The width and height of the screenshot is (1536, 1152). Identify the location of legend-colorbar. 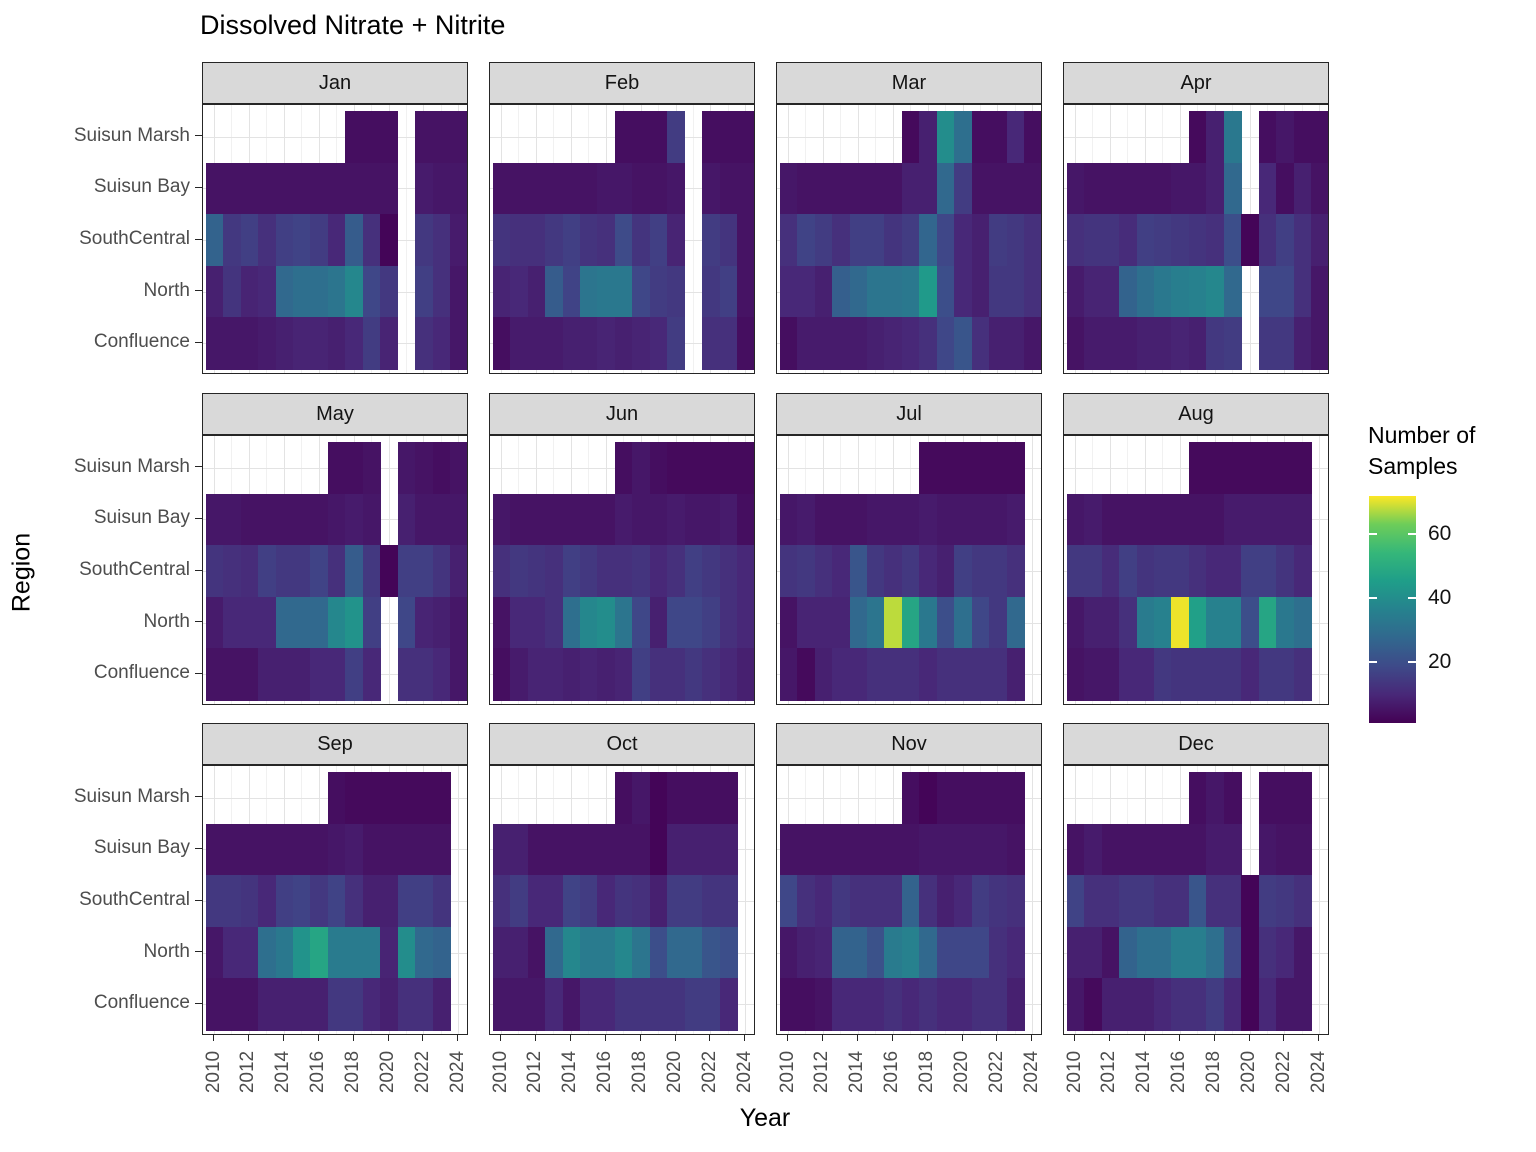
(1392, 609).